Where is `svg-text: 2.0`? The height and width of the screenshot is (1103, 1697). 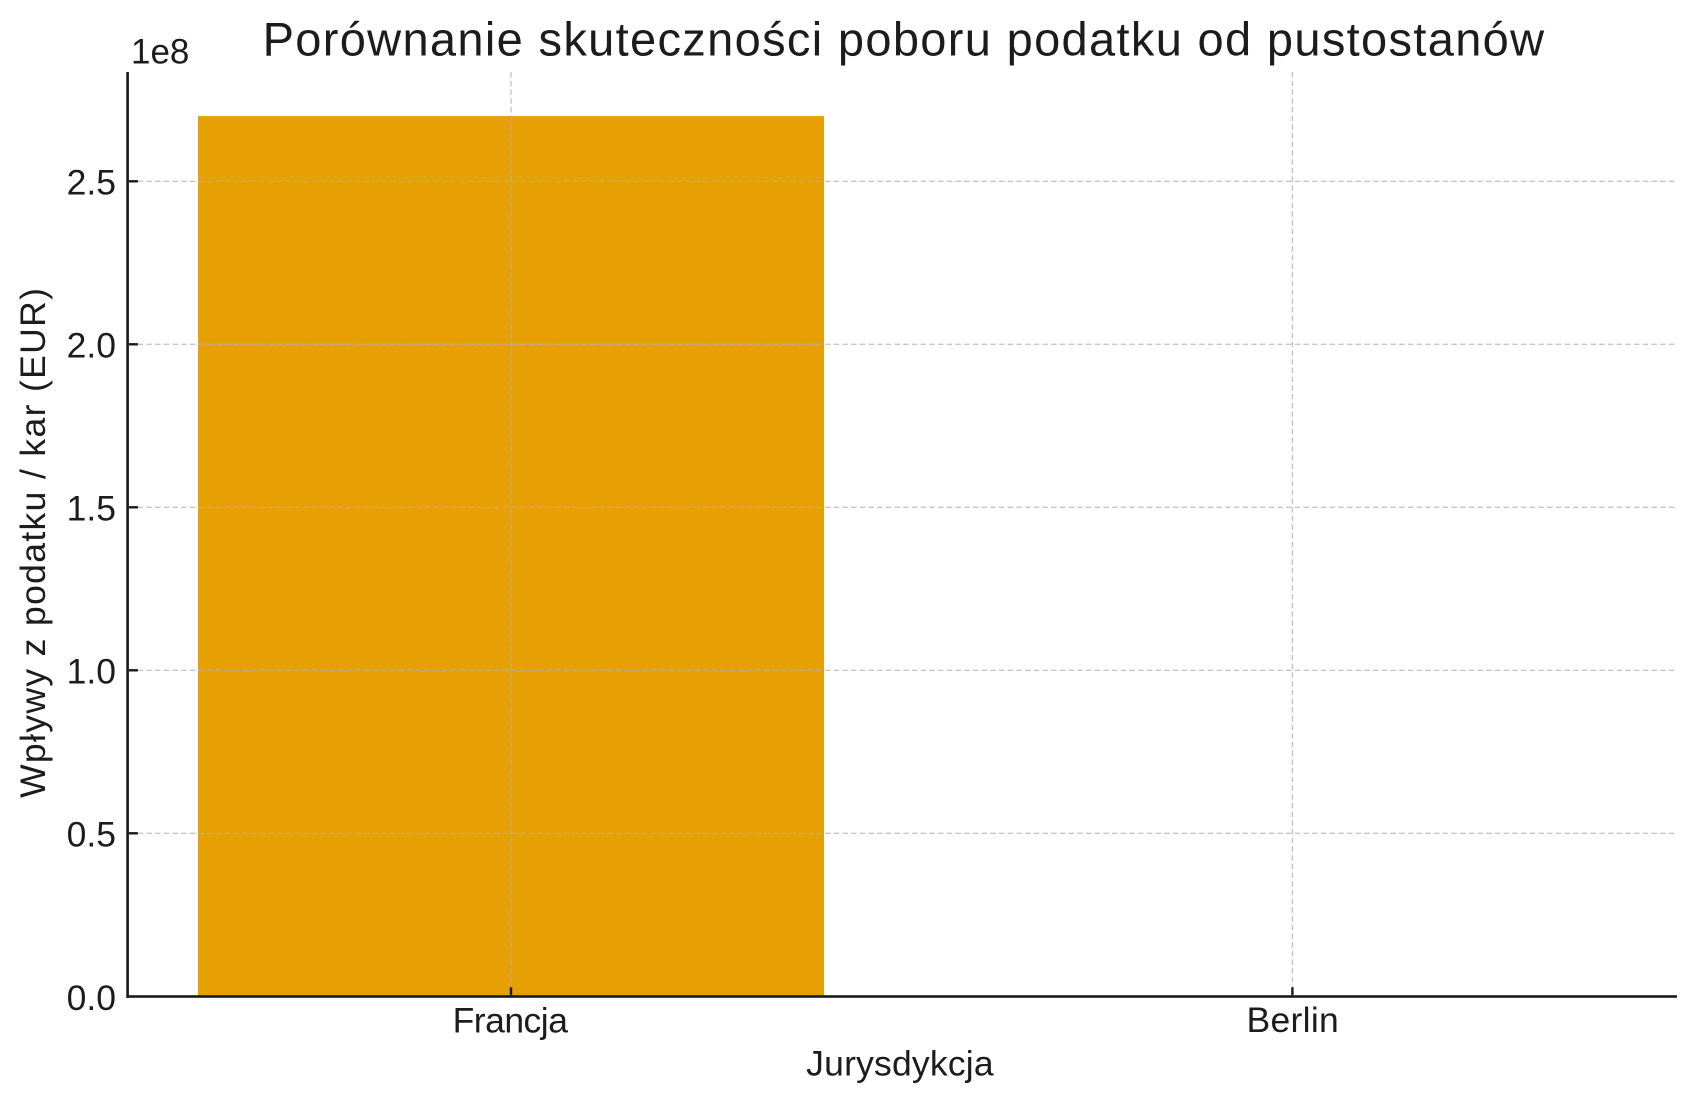
svg-text: 2.0 is located at coordinates (91, 346).